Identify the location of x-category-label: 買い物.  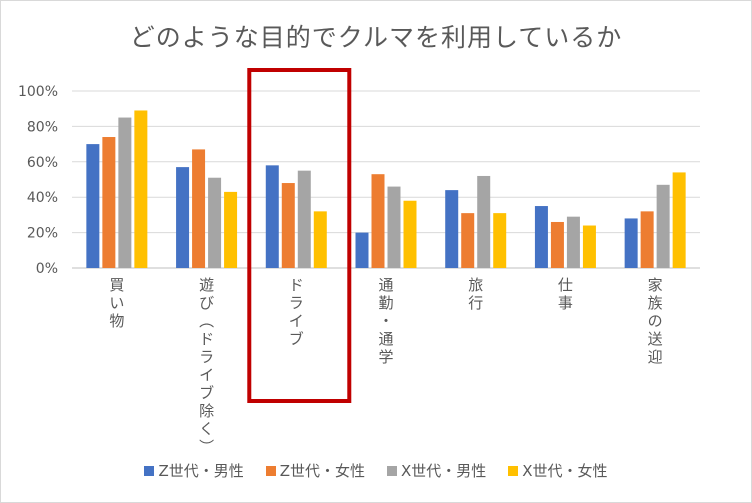
(116, 303).